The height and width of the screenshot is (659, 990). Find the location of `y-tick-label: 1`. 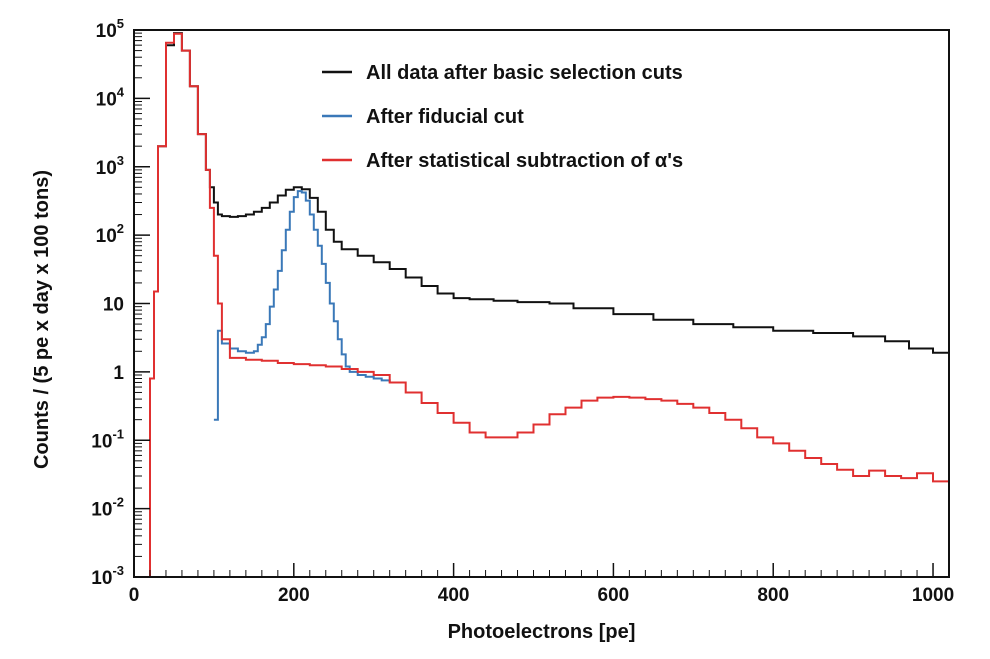

y-tick-label: 1 is located at coordinates (118, 373).